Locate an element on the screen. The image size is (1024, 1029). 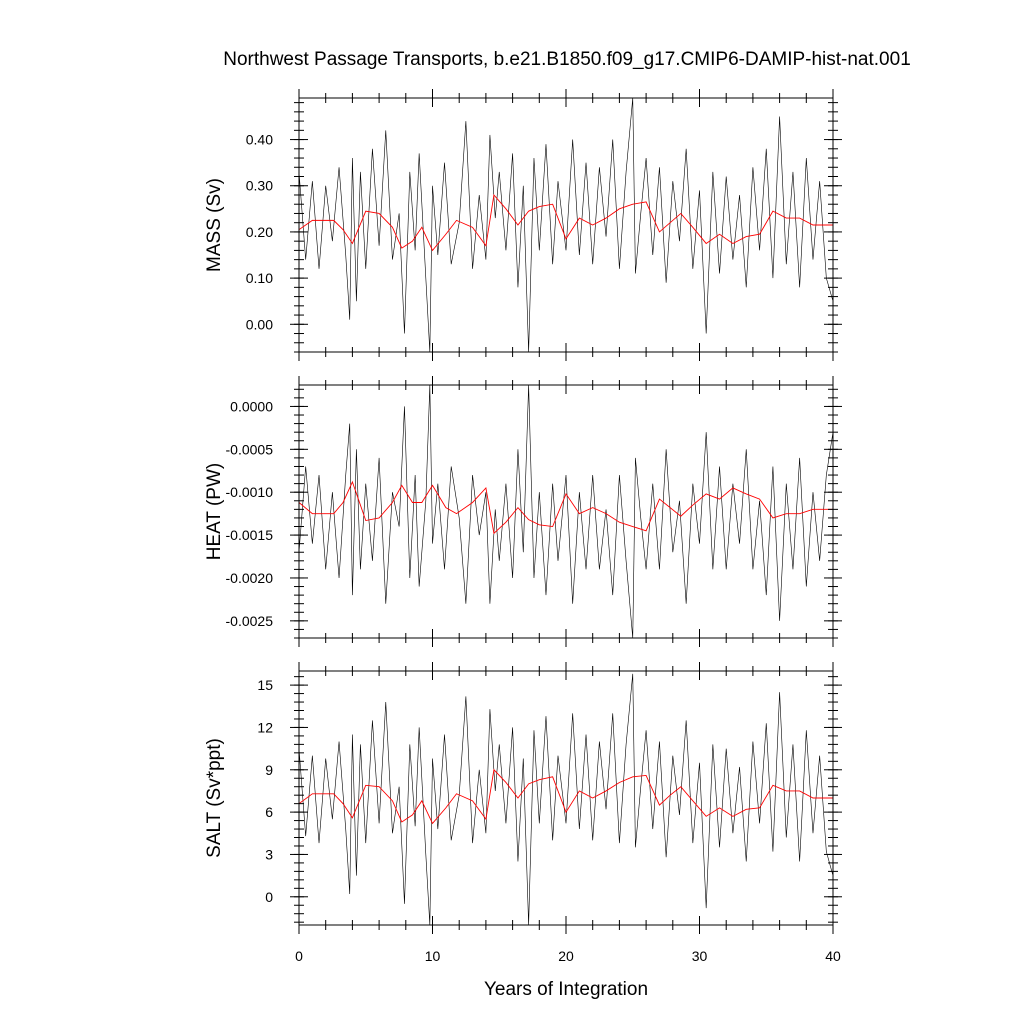
y-tick-label: 3 is located at coordinates (269, 854).